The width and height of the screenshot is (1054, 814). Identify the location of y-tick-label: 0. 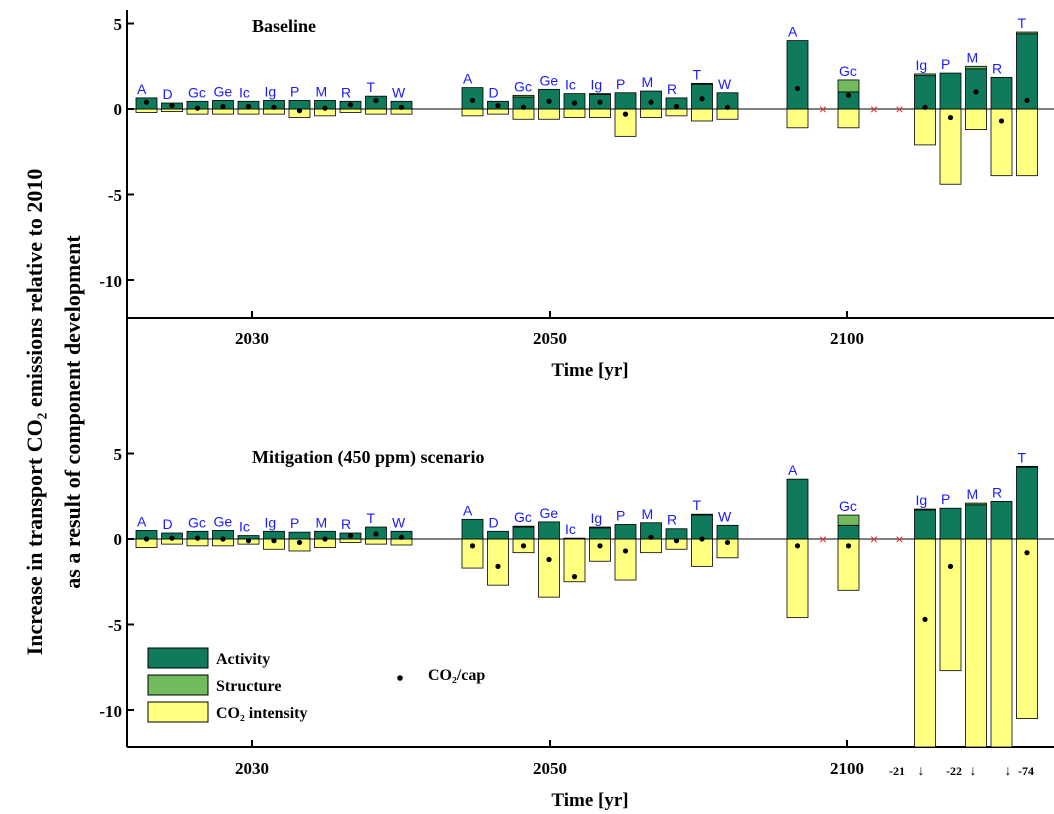
(118, 539).